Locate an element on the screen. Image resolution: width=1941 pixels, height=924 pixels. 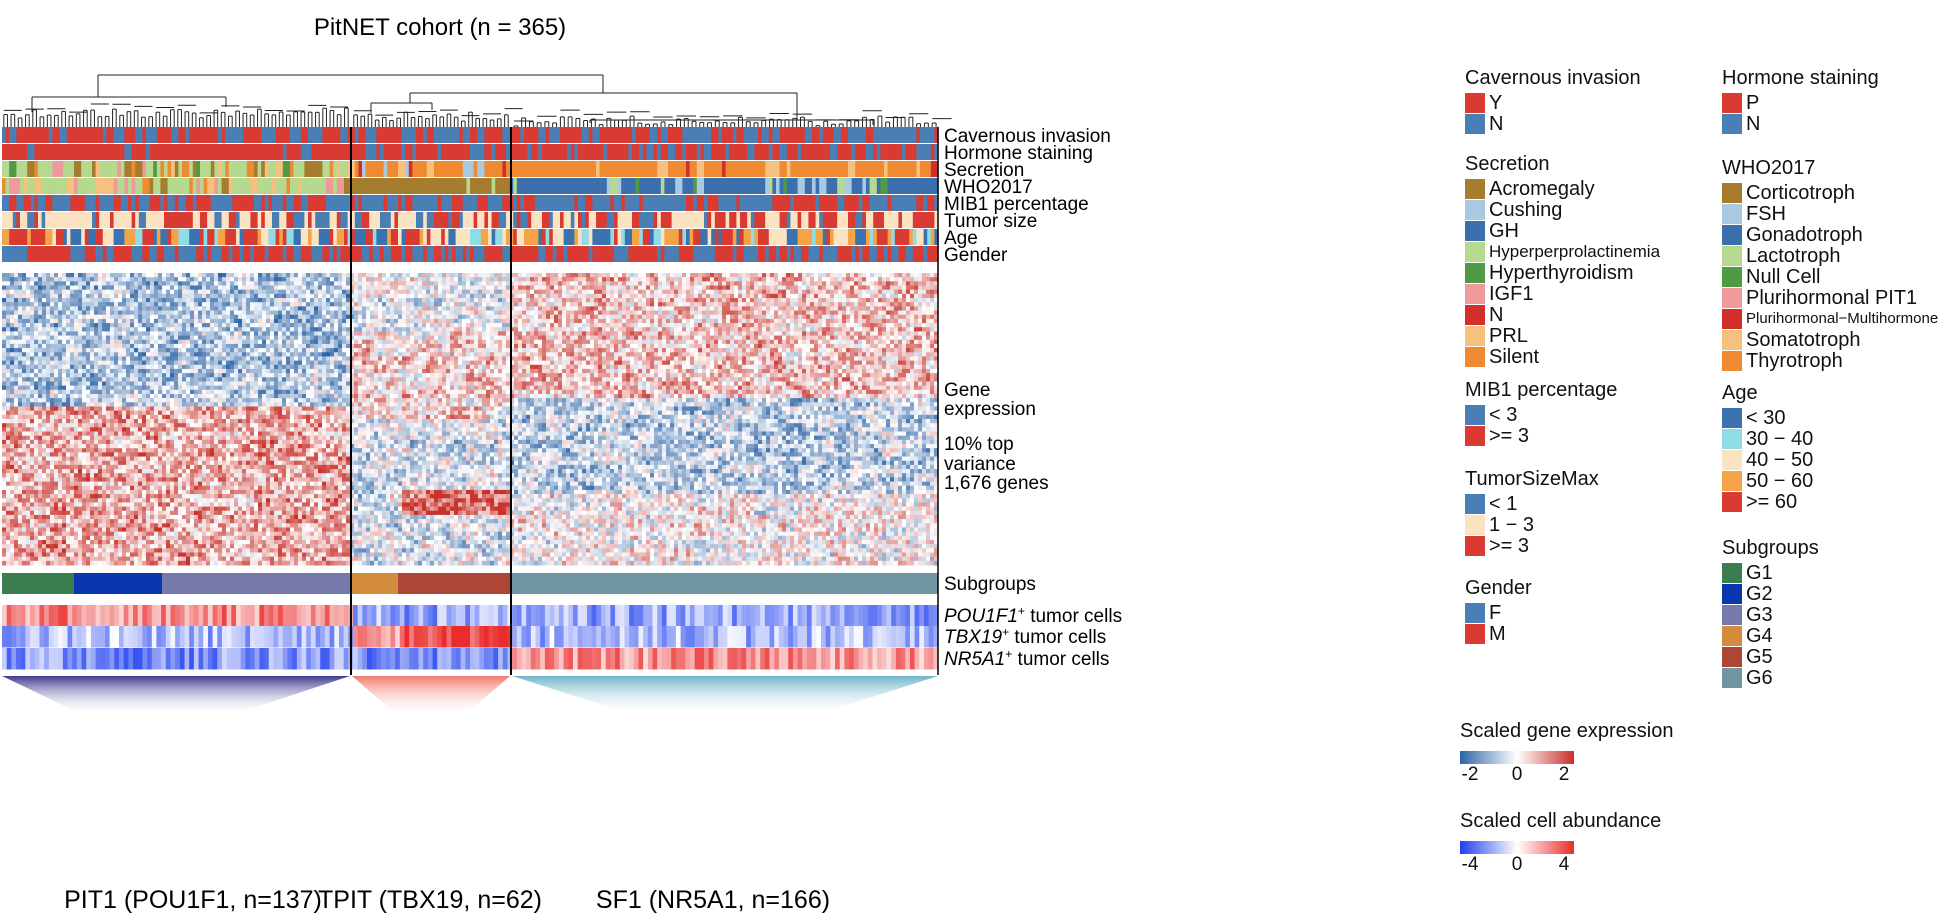
legend-item: 1 − 3 is located at coordinates (1532, 524).